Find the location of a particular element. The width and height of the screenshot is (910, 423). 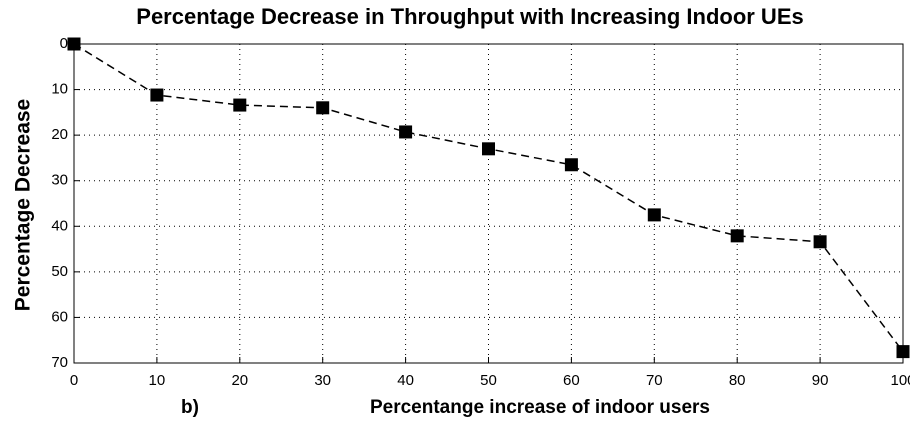

x-axis-label: Percentange increase of indoor users is located at coordinates (540, 407).